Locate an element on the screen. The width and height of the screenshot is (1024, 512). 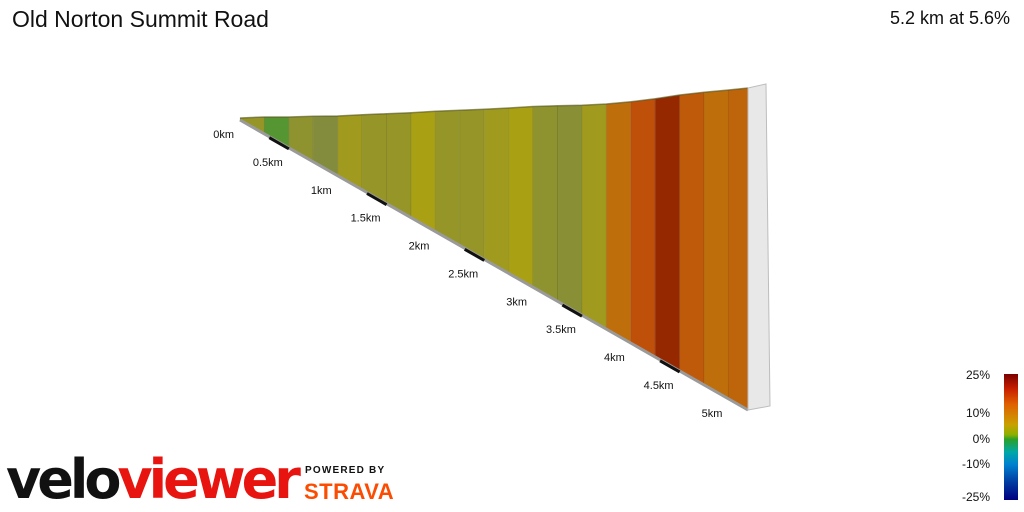
distance-tick-label: 5km is located at coordinates (712, 414).